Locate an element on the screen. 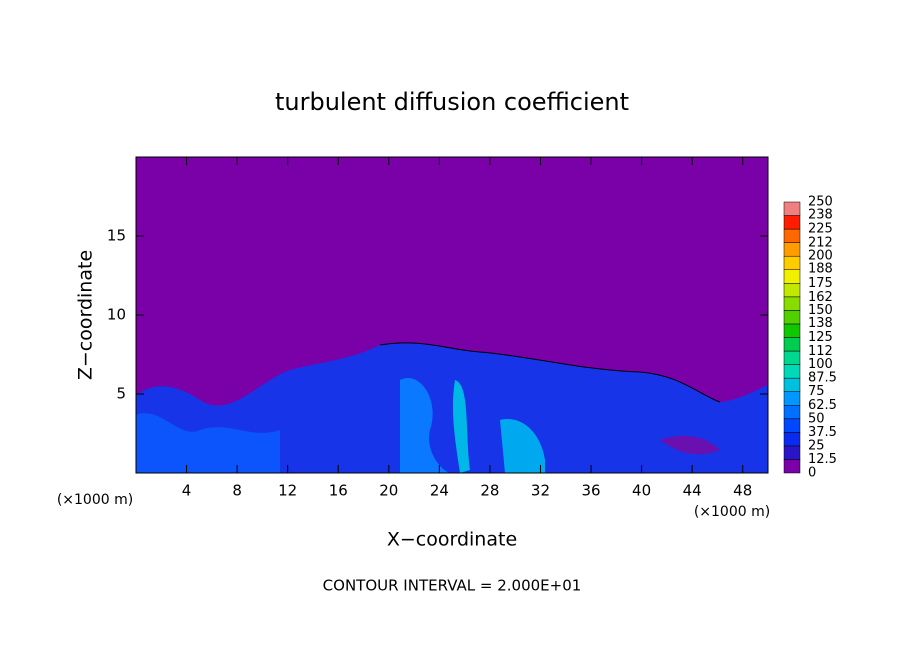  x-tick-label: 24 is located at coordinates (439, 491).